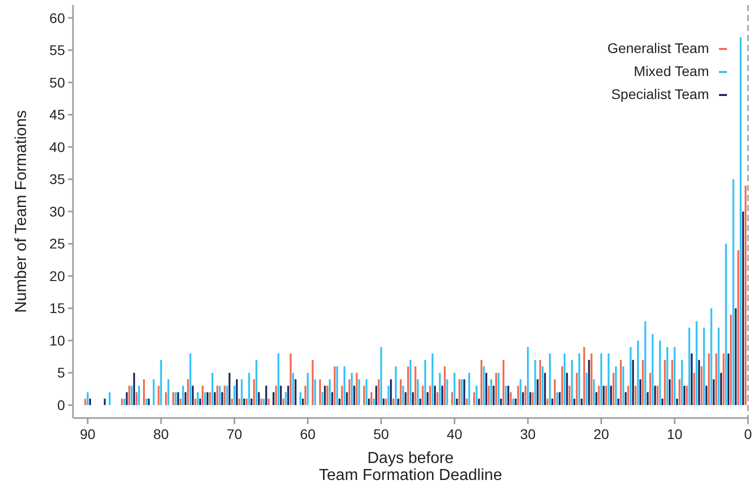 This screenshot has width=752, height=491. What do you see at coordinates (601, 434) in the screenshot?
I see `x-tick-label: 20` at bounding box center [601, 434].